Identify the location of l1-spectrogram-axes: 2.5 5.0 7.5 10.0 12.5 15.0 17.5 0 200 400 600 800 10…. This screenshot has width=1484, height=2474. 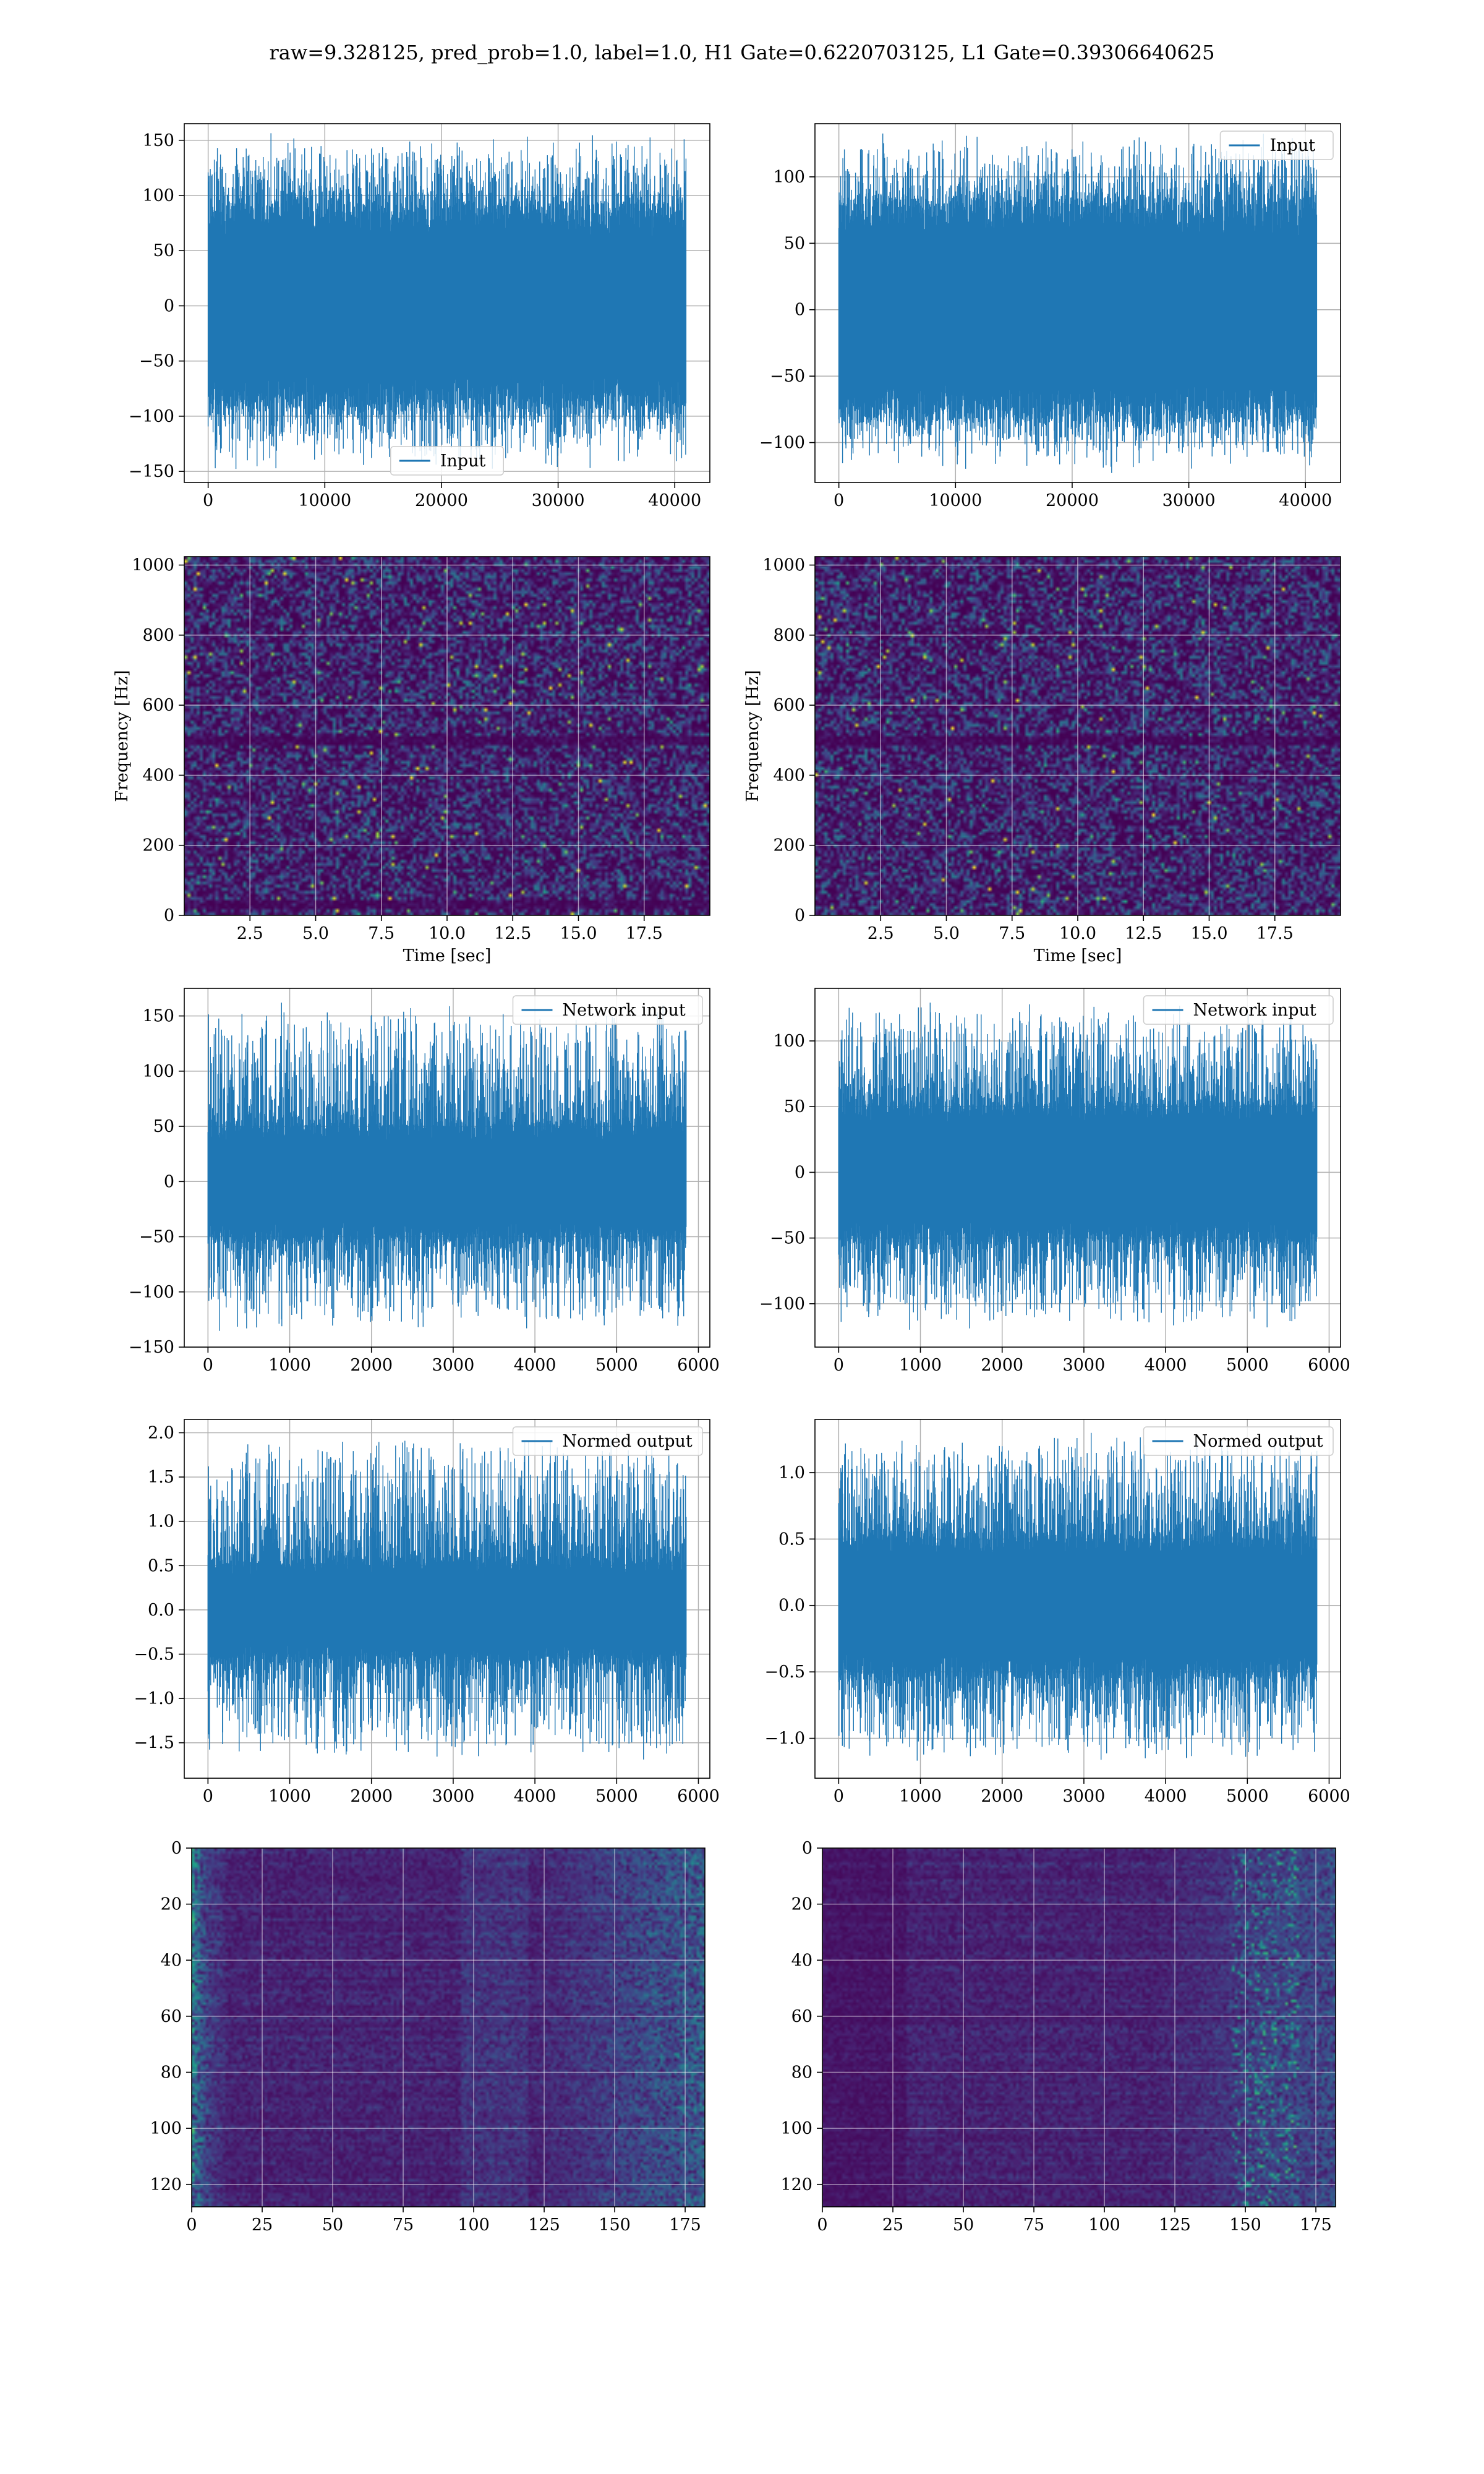
(1042, 761).